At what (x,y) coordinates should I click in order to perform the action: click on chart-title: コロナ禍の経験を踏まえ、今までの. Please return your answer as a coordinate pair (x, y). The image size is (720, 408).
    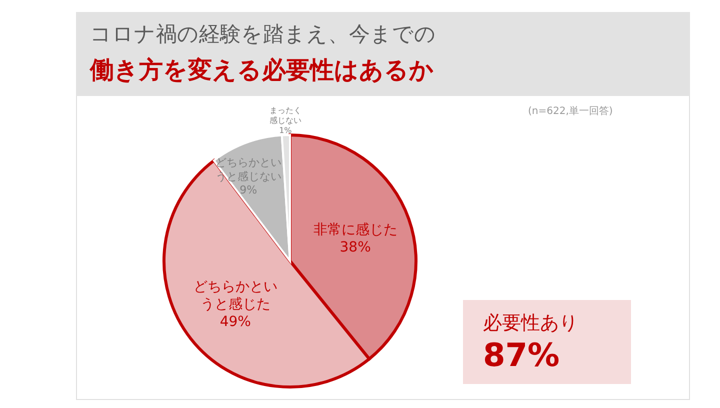
    Looking at the image, I should click on (263, 34).